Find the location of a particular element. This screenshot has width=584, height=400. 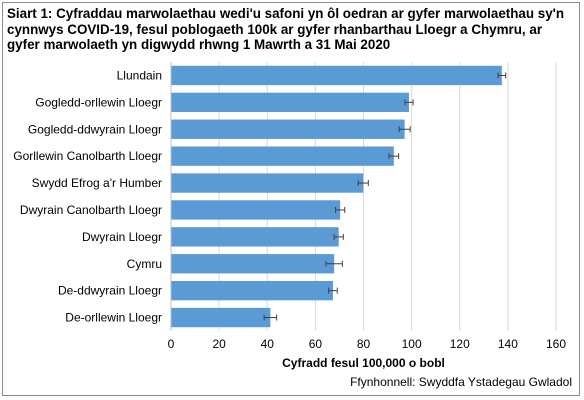

category-label: Dwyrain Lloegr is located at coordinates (122, 237).